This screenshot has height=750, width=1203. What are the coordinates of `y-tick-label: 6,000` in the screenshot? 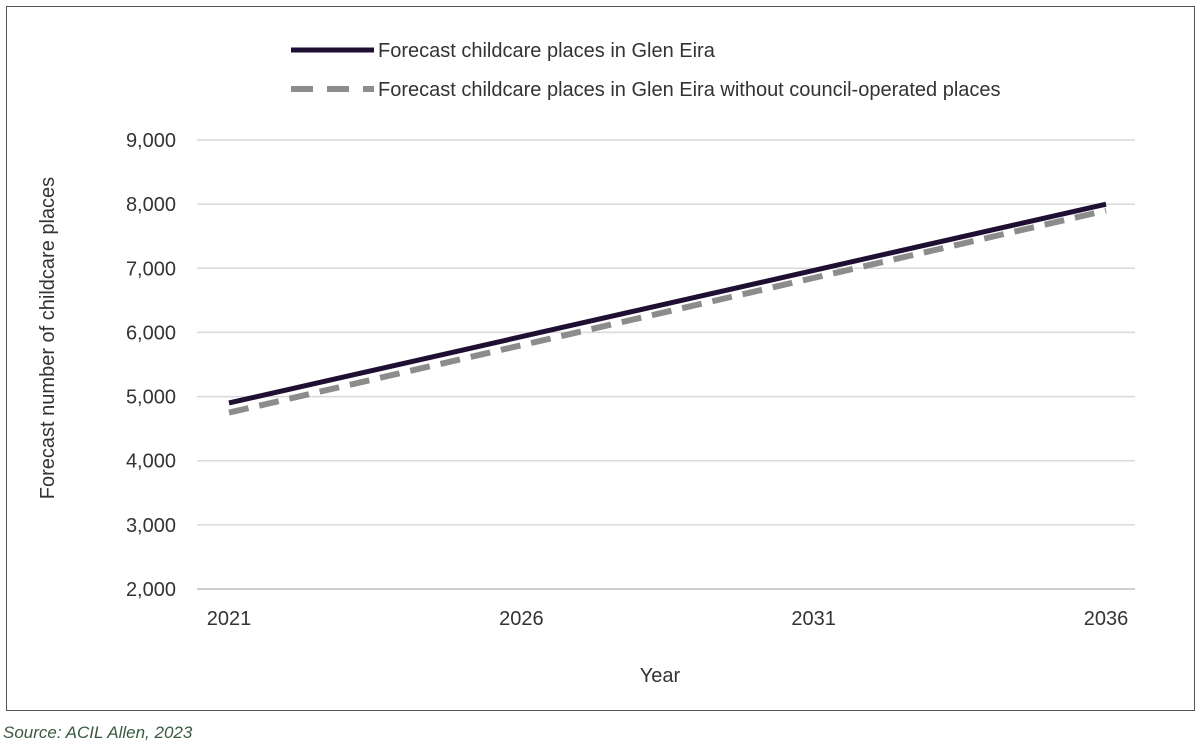 It's located at (151, 333).